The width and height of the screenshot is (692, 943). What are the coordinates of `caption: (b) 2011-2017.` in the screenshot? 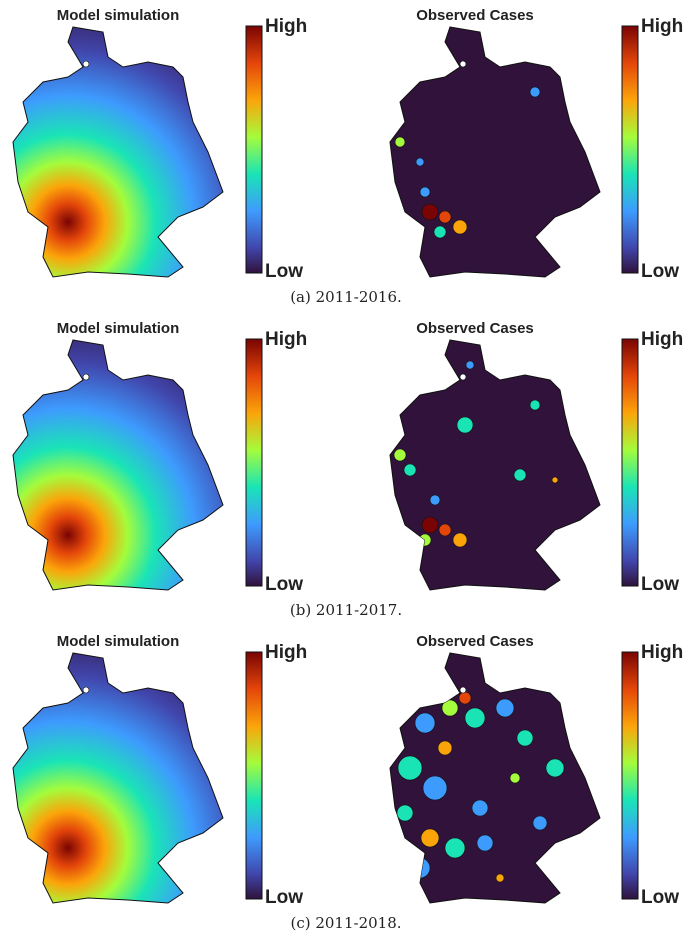 It's located at (346, 610).